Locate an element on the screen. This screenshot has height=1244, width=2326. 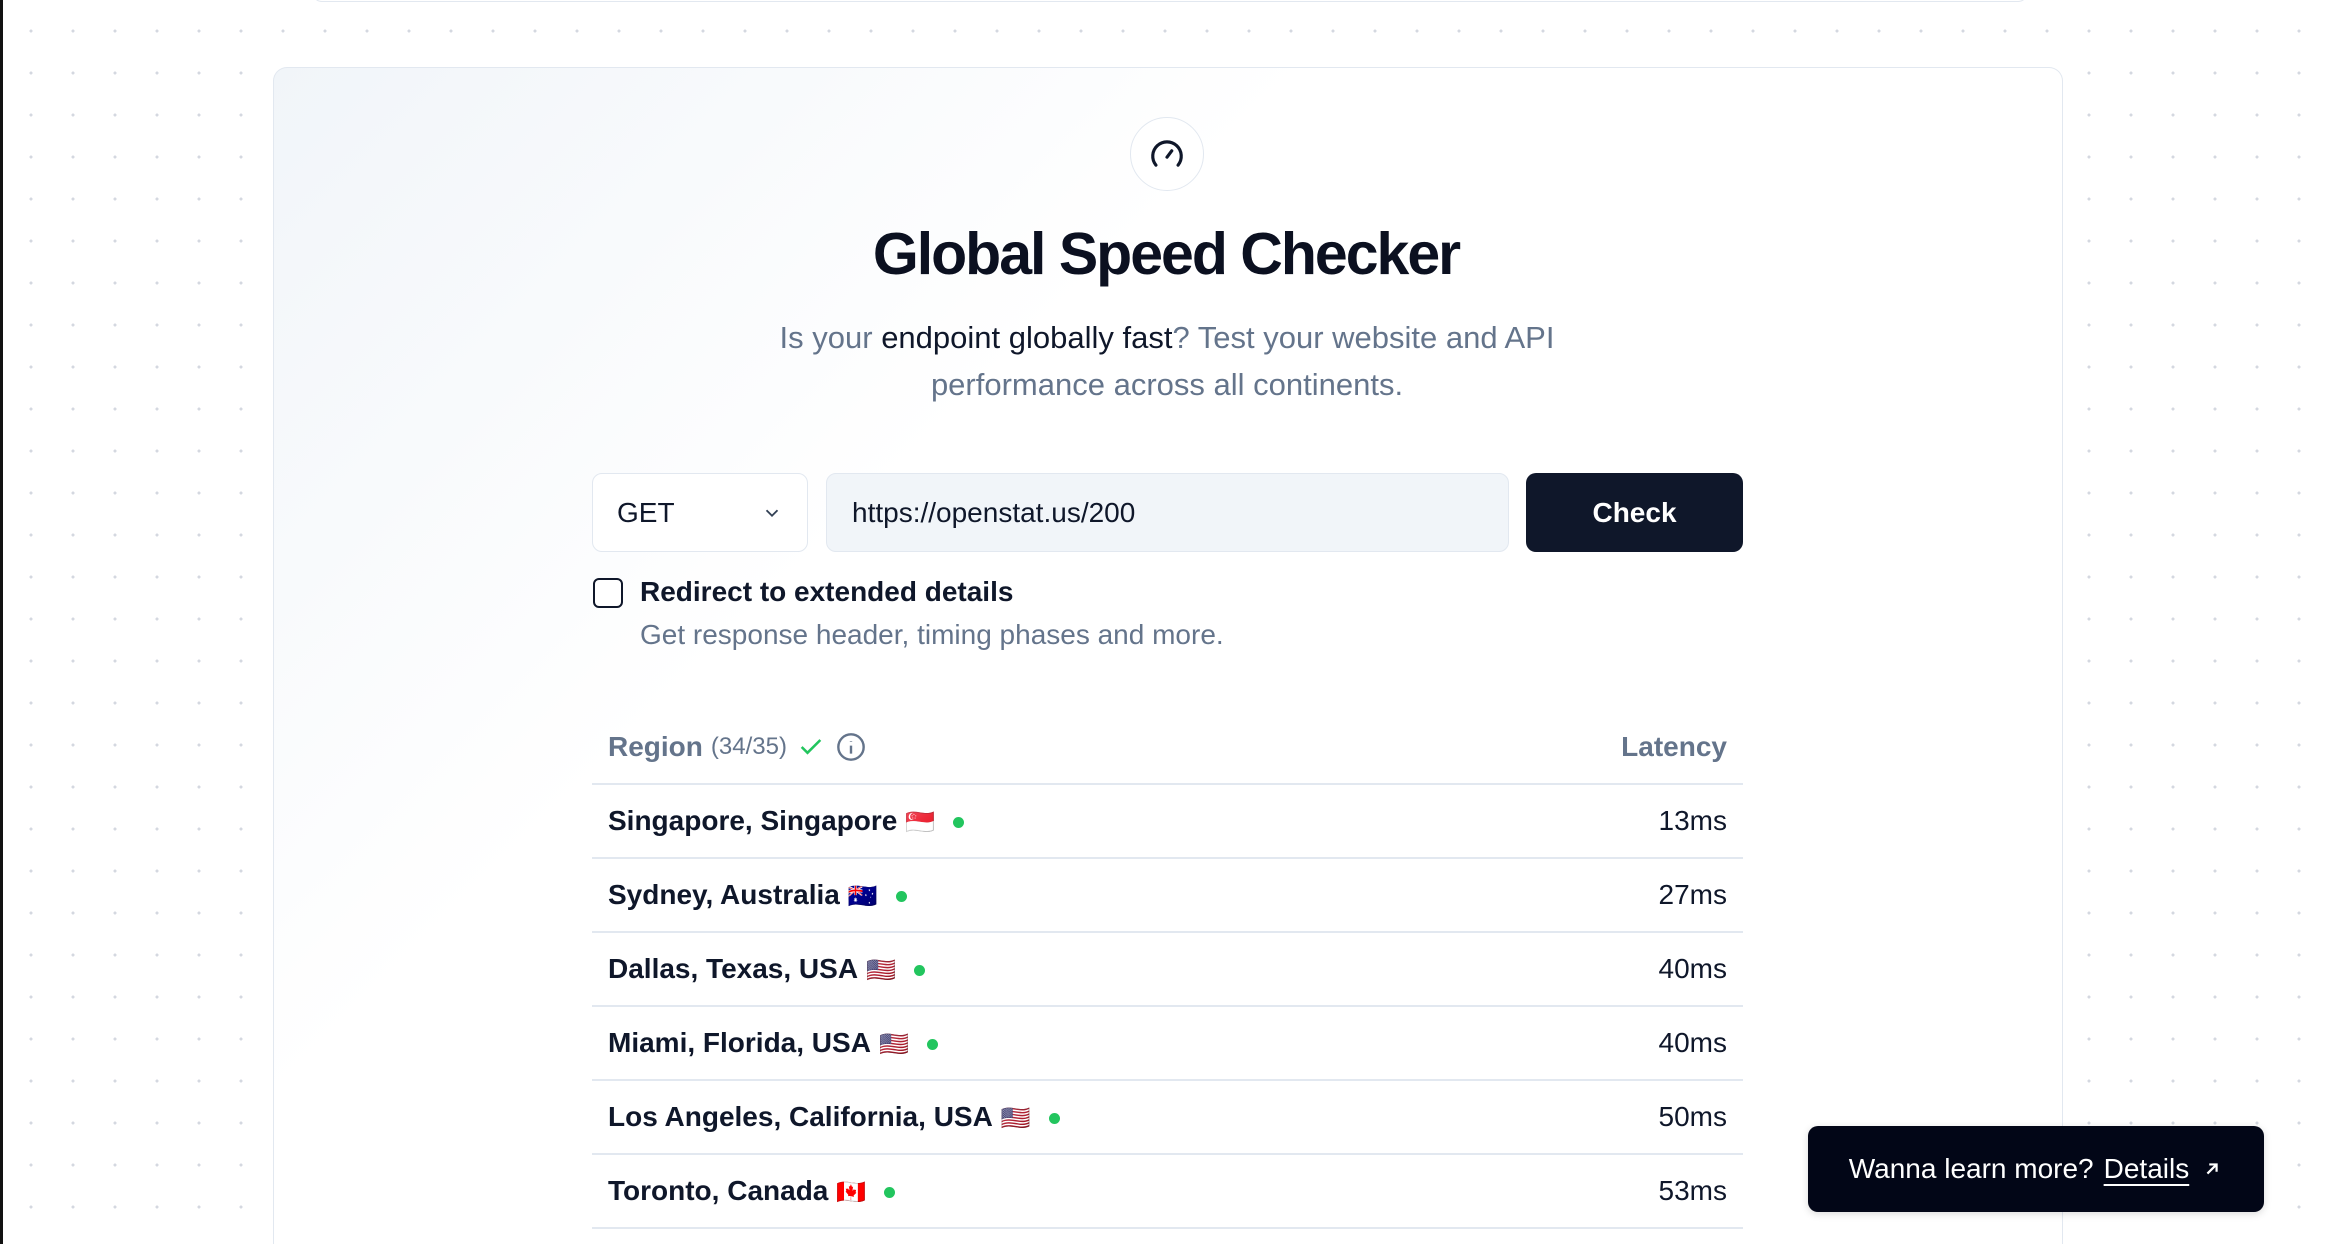
toast-text: Wanna learn more? is located at coordinates (1971, 1168).